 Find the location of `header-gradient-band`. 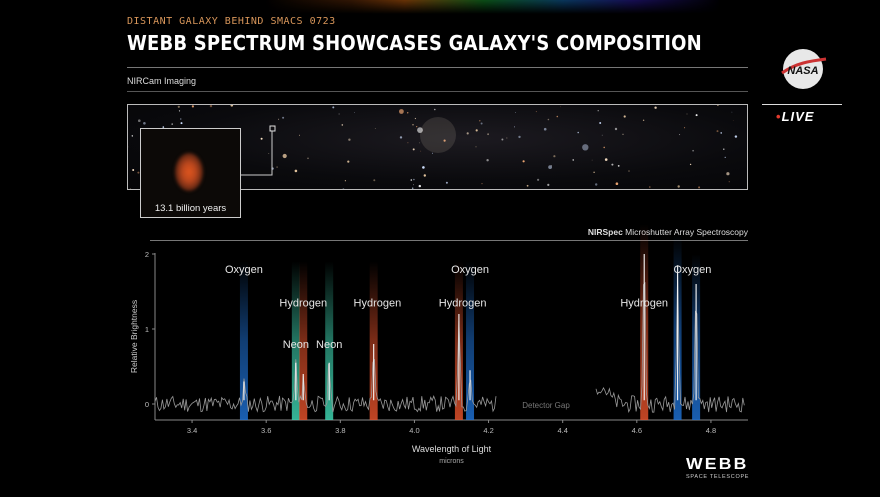

header-gradient-band is located at coordinates (440, 7).